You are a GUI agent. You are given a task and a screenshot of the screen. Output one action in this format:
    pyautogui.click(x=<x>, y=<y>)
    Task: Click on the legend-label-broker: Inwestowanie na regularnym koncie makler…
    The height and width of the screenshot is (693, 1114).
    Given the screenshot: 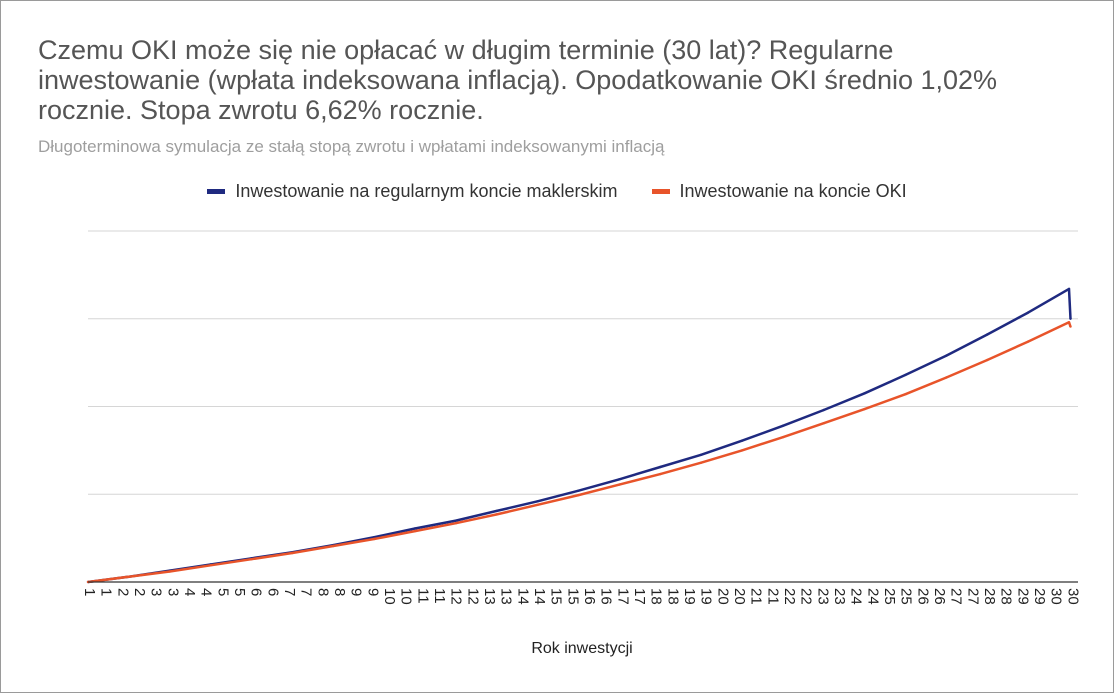 What is the action you would take?
    pyautogui.click(x=426, y=191)
    